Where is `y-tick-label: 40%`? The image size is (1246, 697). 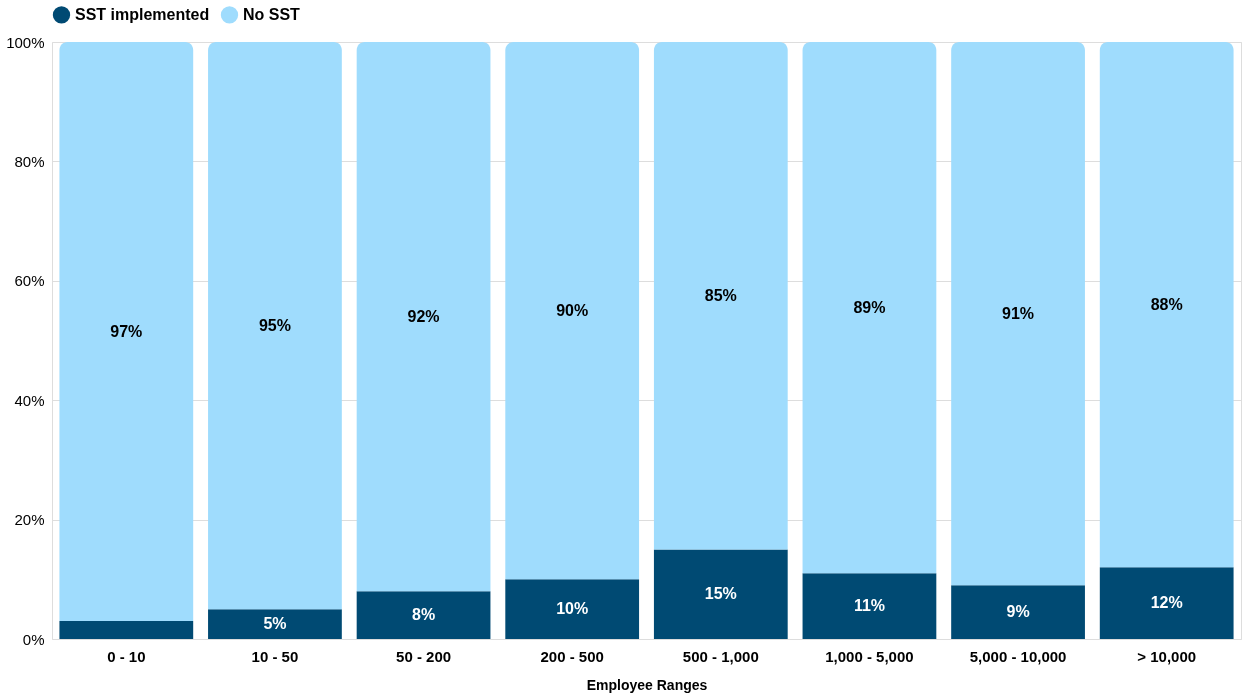 y-tick-label: 40% is located at coordinates (29, 400).